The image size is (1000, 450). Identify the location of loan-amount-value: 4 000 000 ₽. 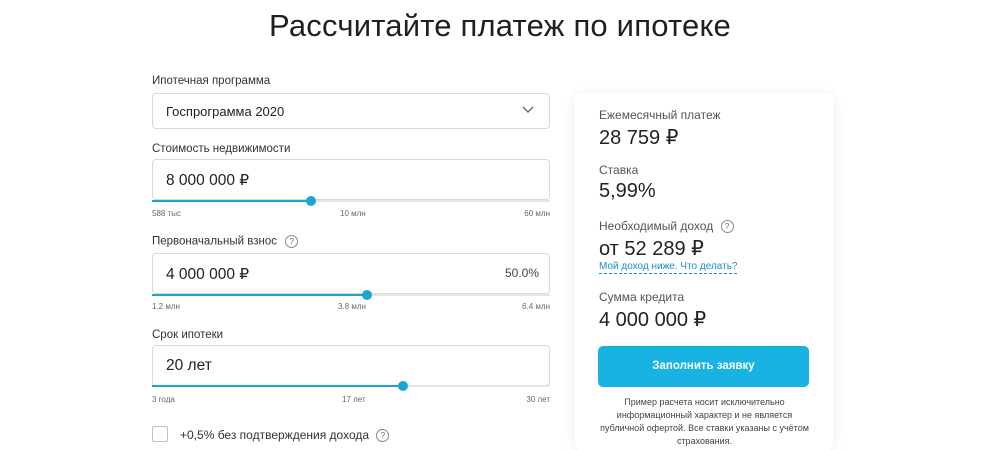
(653, 320).